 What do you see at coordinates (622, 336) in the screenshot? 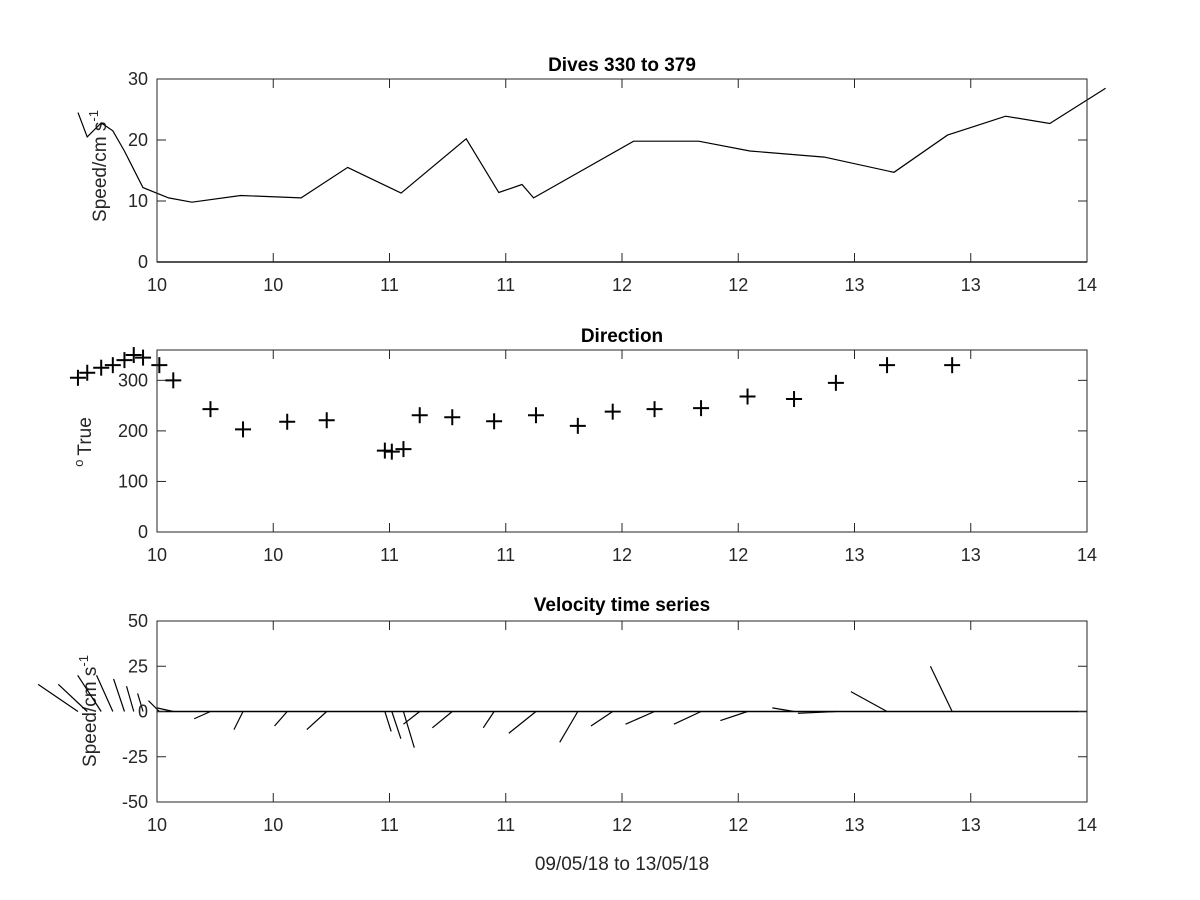
I see `direction-panel-title: Direction` at bounding box center [622, 336].